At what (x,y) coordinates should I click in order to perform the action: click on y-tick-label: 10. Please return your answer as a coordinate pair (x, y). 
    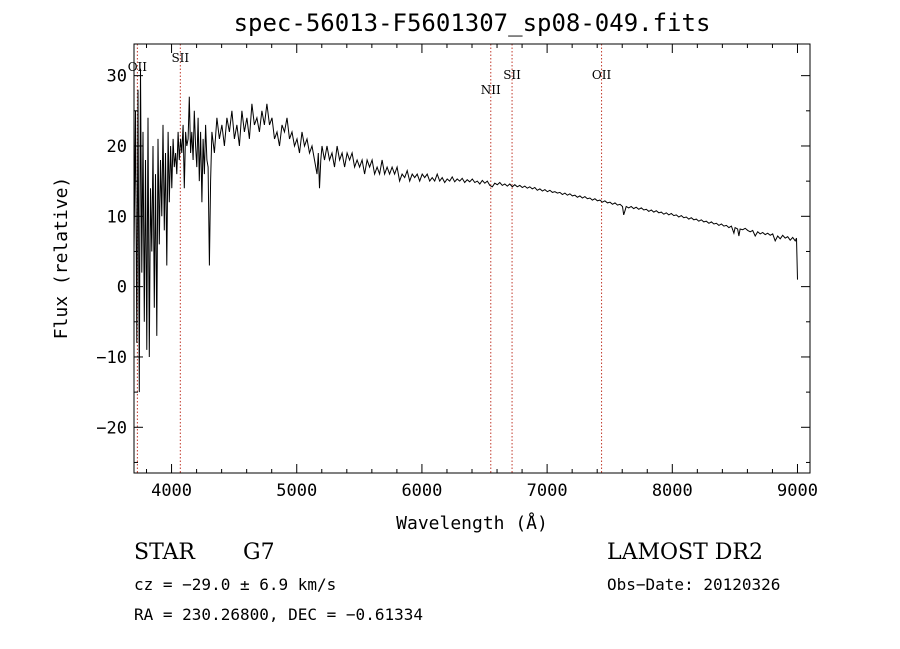
    Looking at the image, I should click on (117, 217).